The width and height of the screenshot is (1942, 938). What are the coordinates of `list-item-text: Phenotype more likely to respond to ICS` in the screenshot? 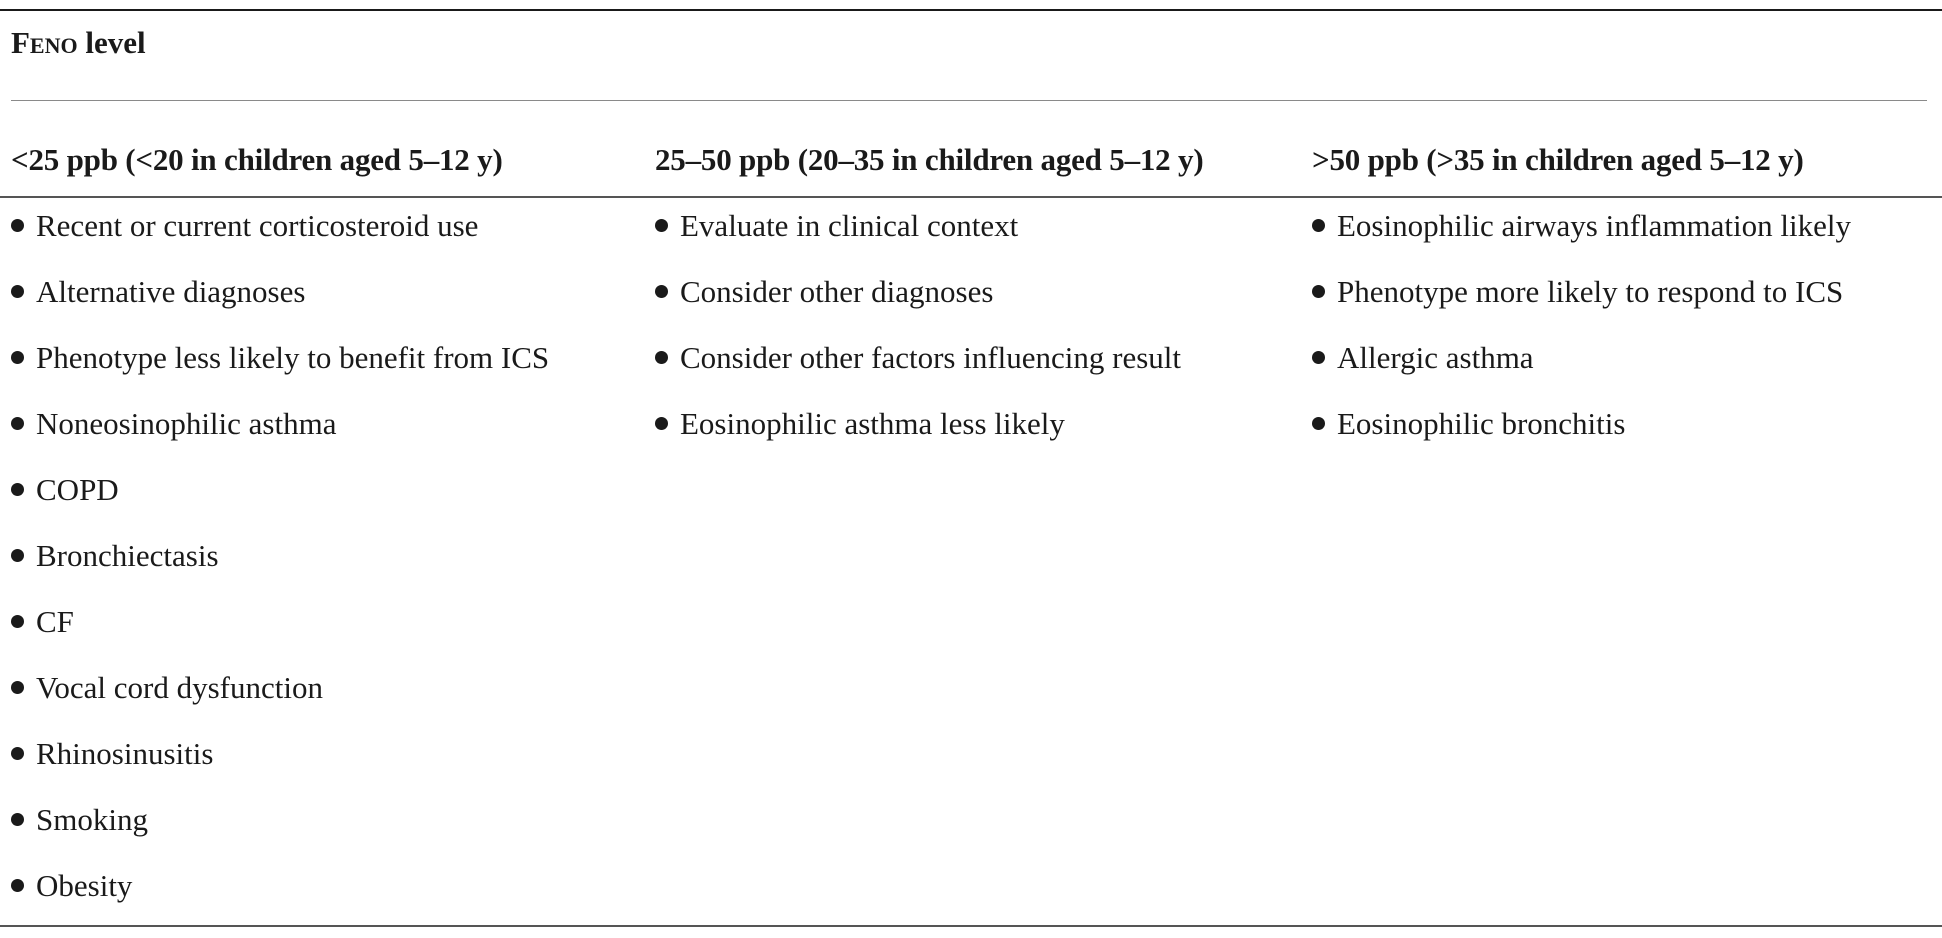 It's located at (1590, 291).